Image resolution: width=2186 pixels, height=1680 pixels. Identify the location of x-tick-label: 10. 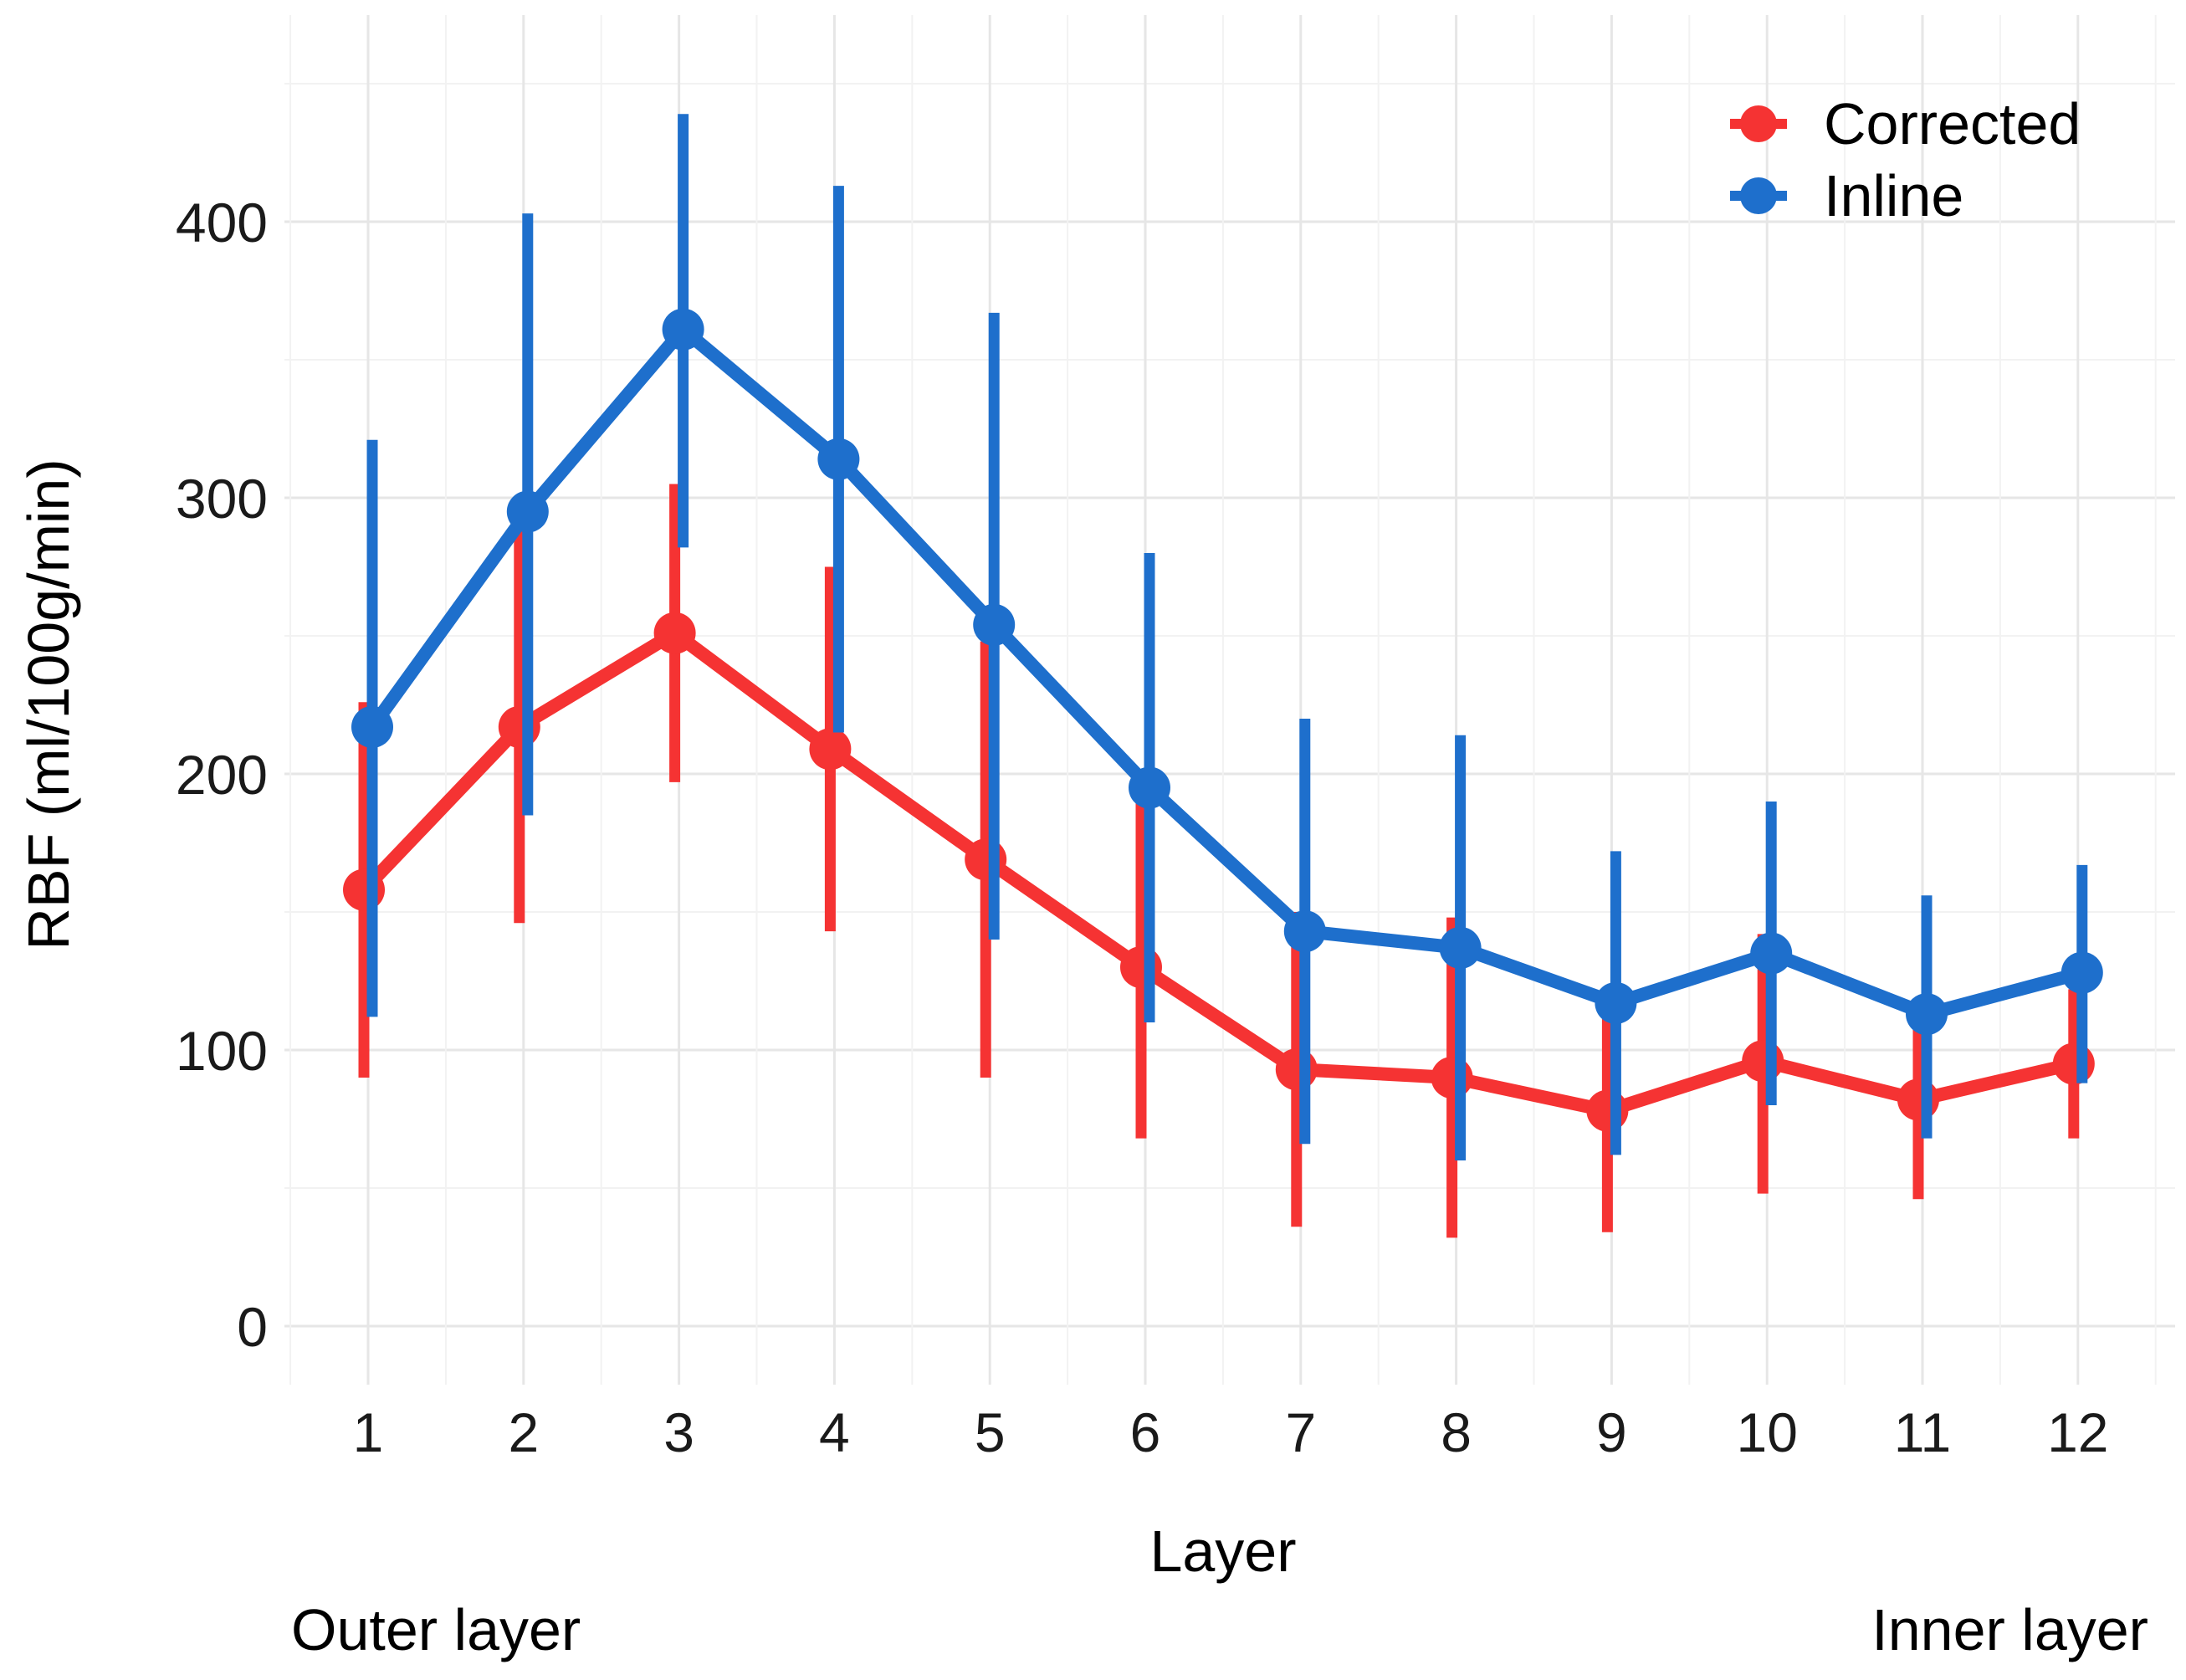
(1767, 1432).